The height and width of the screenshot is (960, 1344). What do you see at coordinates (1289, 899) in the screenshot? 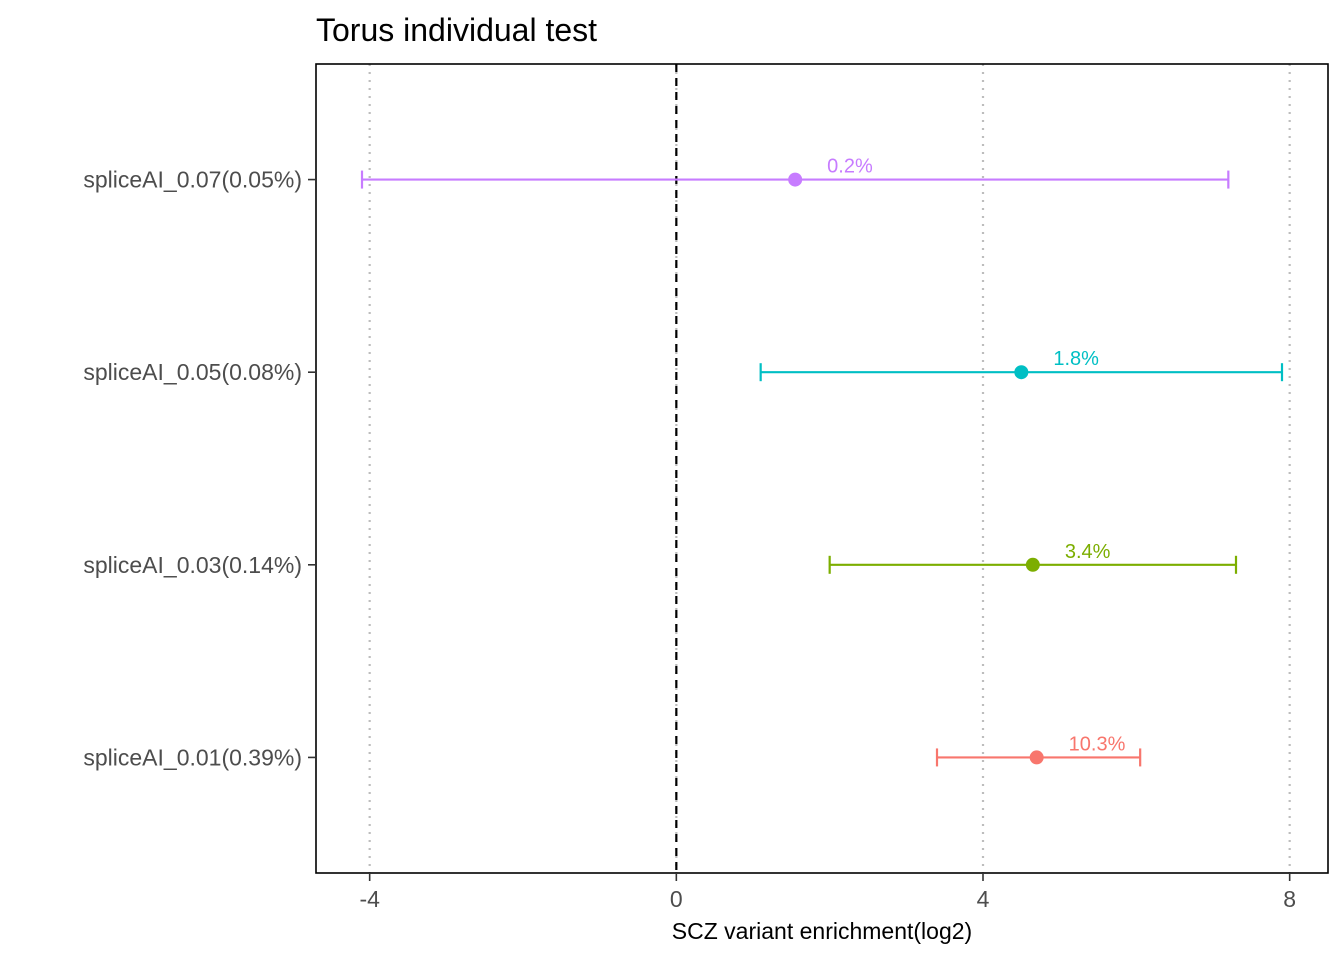
I see `x-tick-label: 8` at bounding box center [1289, 899].